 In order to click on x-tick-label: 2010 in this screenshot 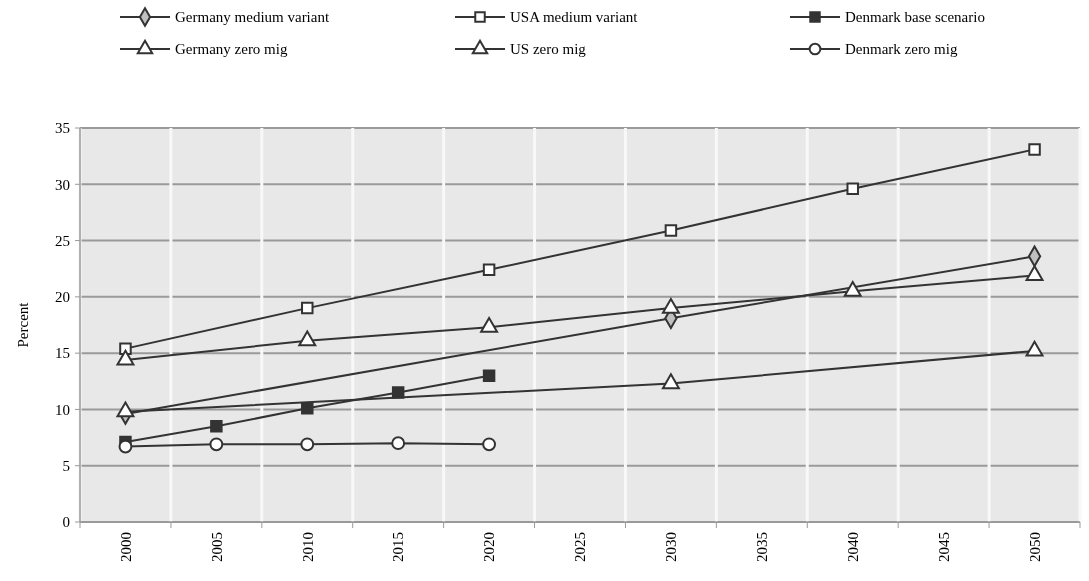, I will do `click(307, 547)`.